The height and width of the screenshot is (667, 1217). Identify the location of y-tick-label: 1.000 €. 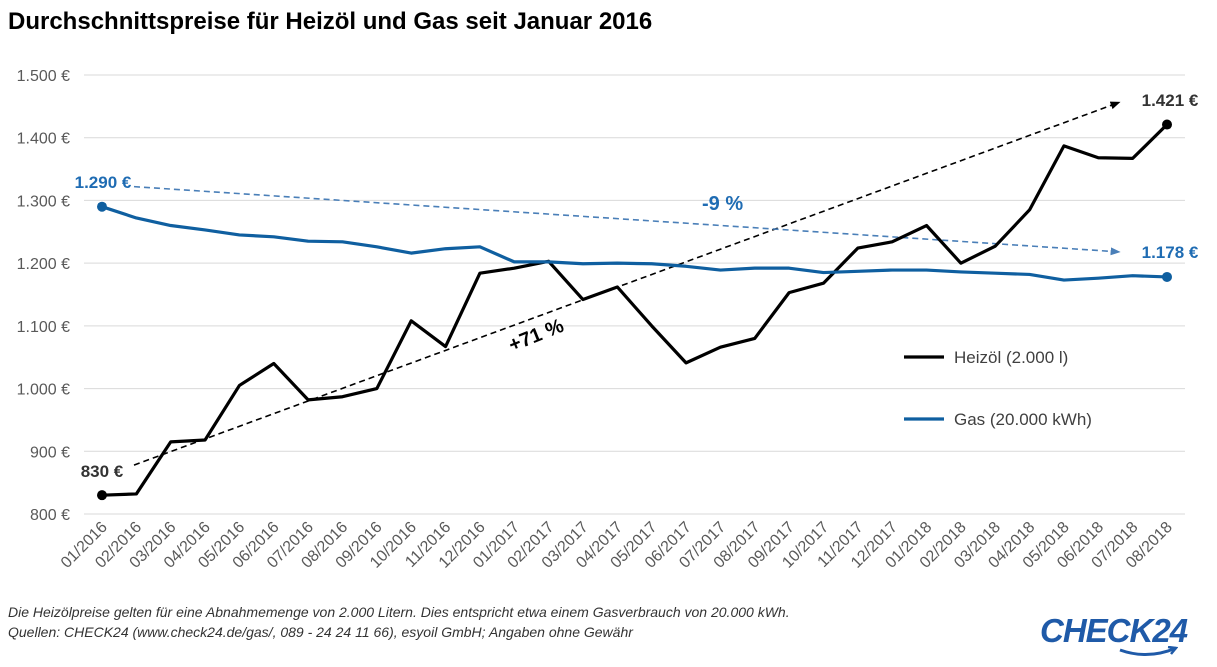
(43, 390).